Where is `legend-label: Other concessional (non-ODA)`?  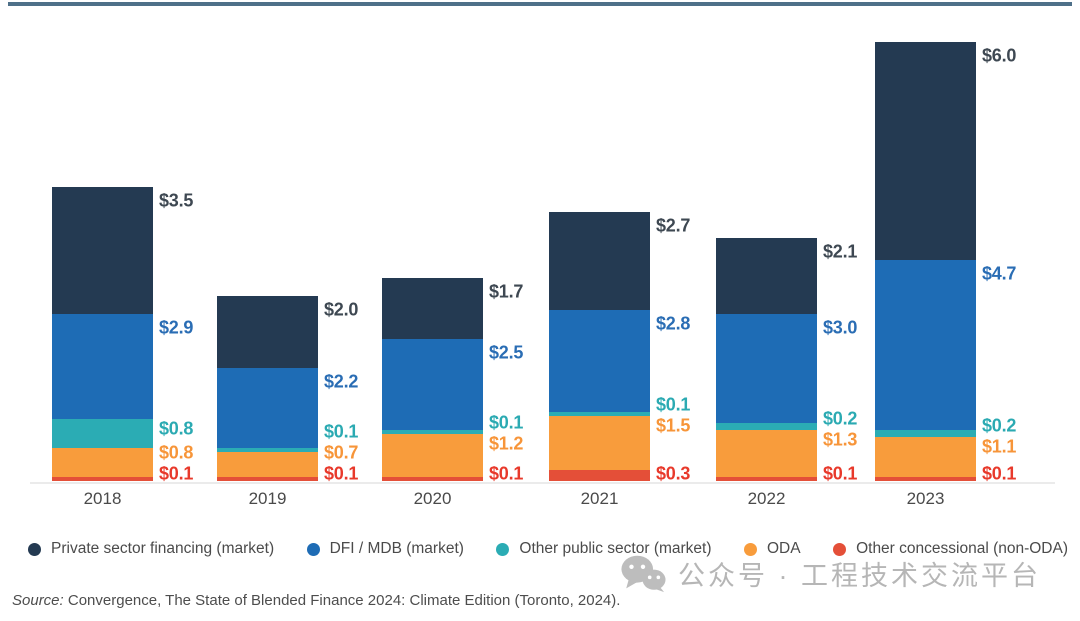
legend-label: Other concessional (non-ODA) is located at coordinates (962, 548).